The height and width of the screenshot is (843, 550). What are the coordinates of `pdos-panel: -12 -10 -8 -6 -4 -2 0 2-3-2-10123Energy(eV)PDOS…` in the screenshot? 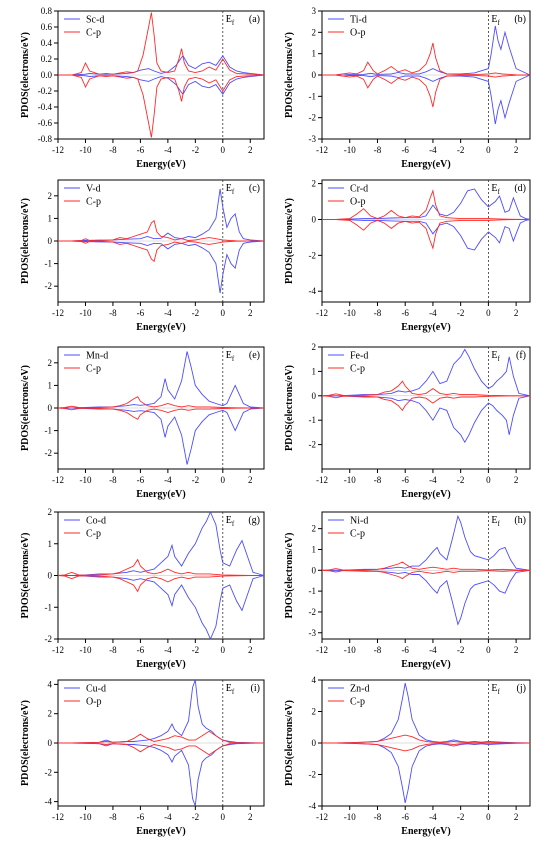 It's located at (407, 88).